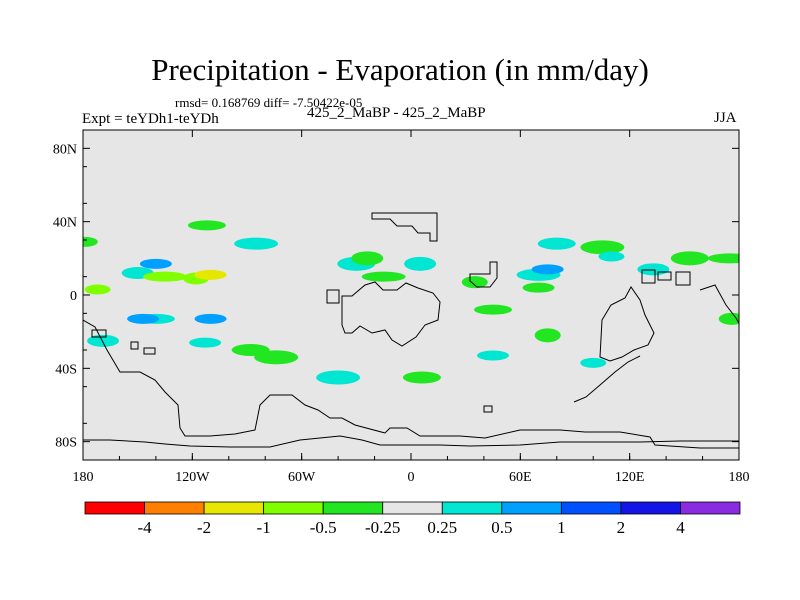 The image size is (800, 600). What do you see at coordinates (150, 119) in the screenshot?
I see `experiment-label: Expt = teYDh1-teYDh` at bounding box center [150, 119].